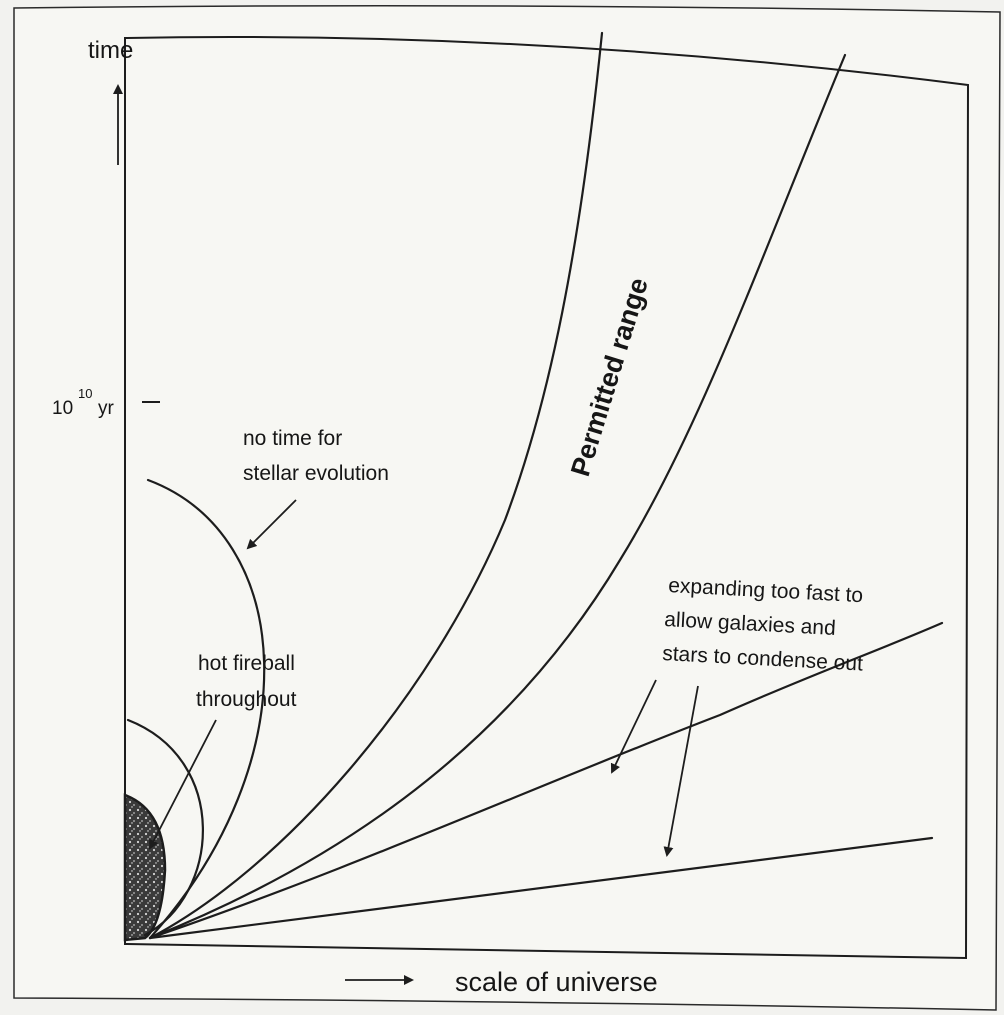 This screenshot has height=1015, width=1004. I want to click on fireball-text-line2: throughout, so click(246, 699).